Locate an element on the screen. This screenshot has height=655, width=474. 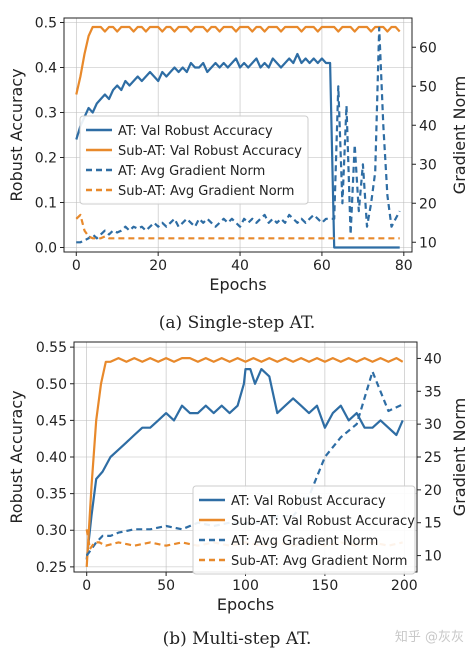
y2-tick-label: 25 is located at coordinates (433, 458).